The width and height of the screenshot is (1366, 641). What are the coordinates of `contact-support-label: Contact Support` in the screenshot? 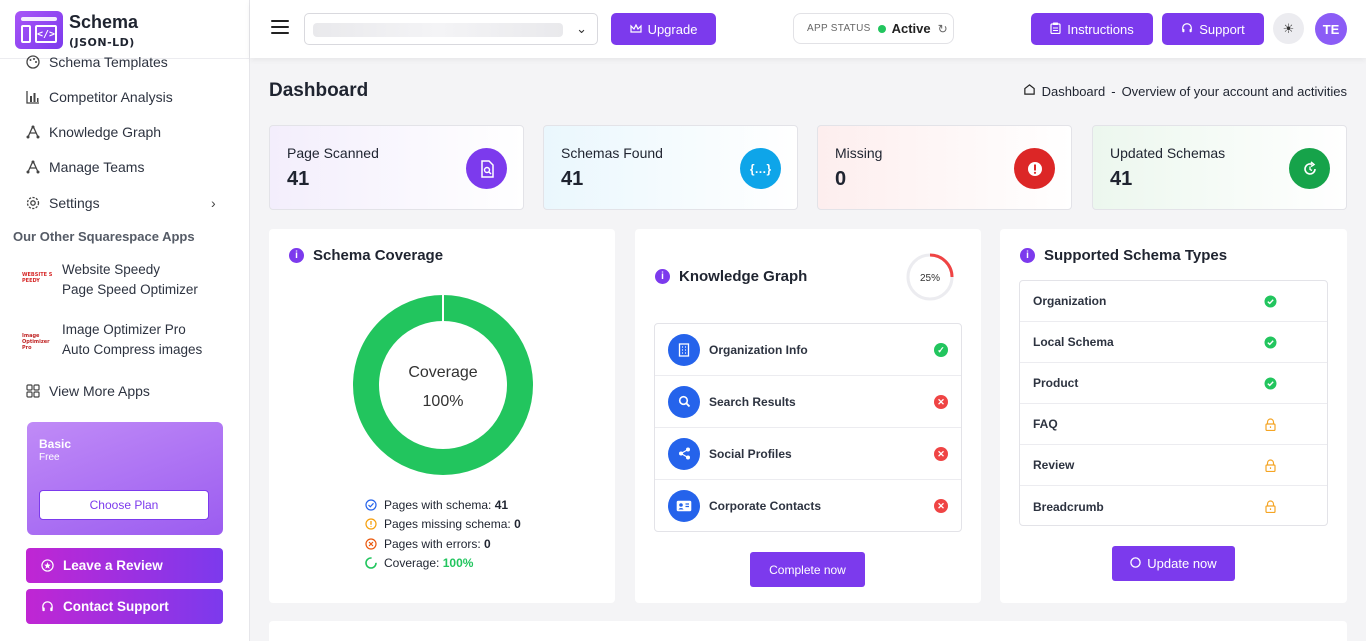 It's located at (116, 606).